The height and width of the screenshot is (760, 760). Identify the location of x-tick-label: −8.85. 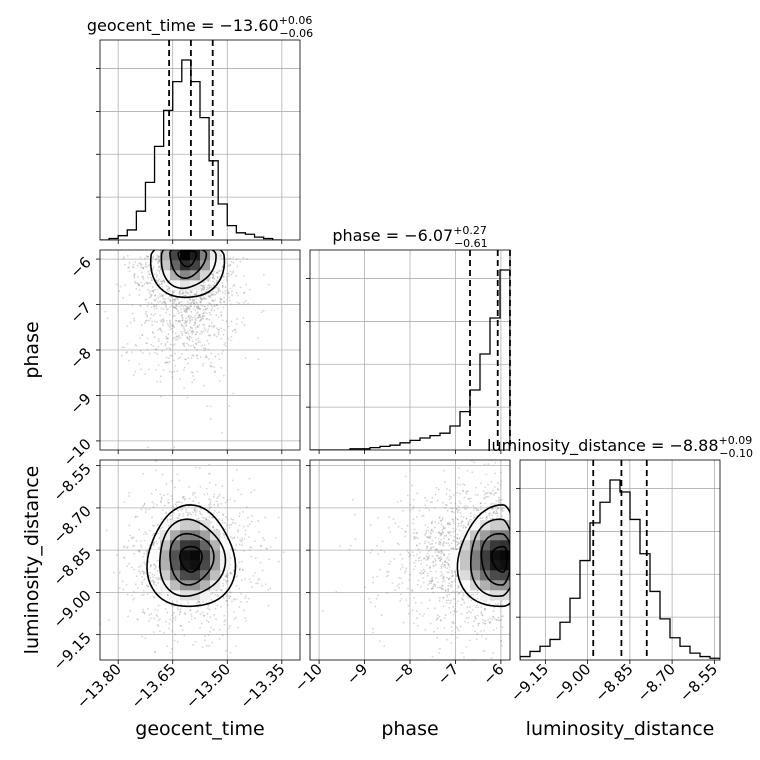
(613, 682).